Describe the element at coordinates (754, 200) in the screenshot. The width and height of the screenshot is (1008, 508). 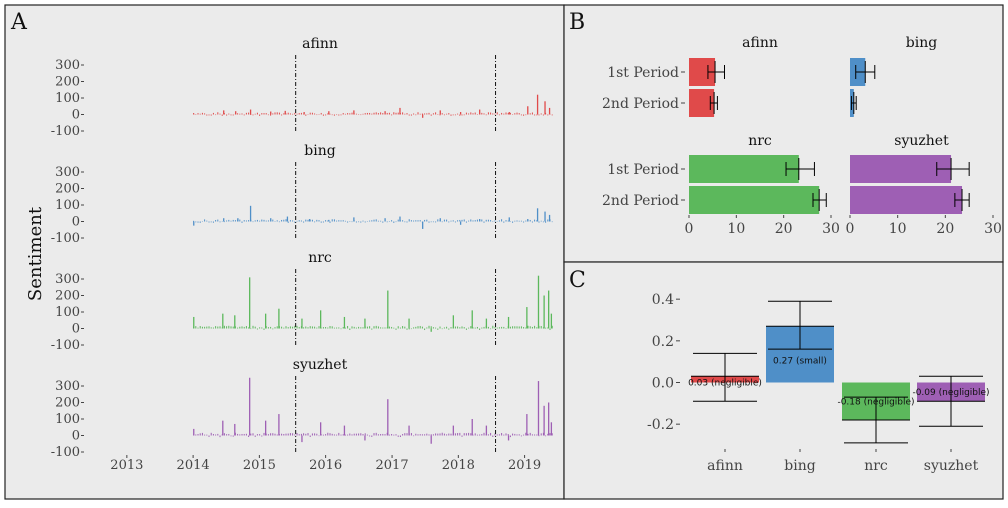
I see `bar-nrc` at that location.